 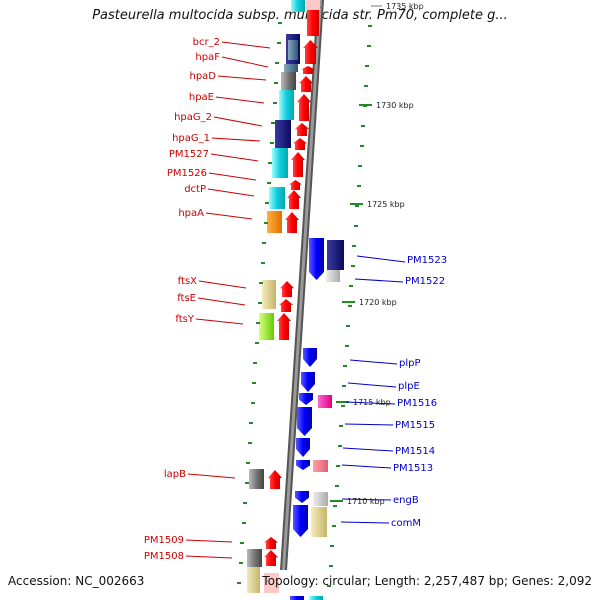 I want to click on gene-label-hpaG-1: hpaG_1, so click(x=216, y=138).